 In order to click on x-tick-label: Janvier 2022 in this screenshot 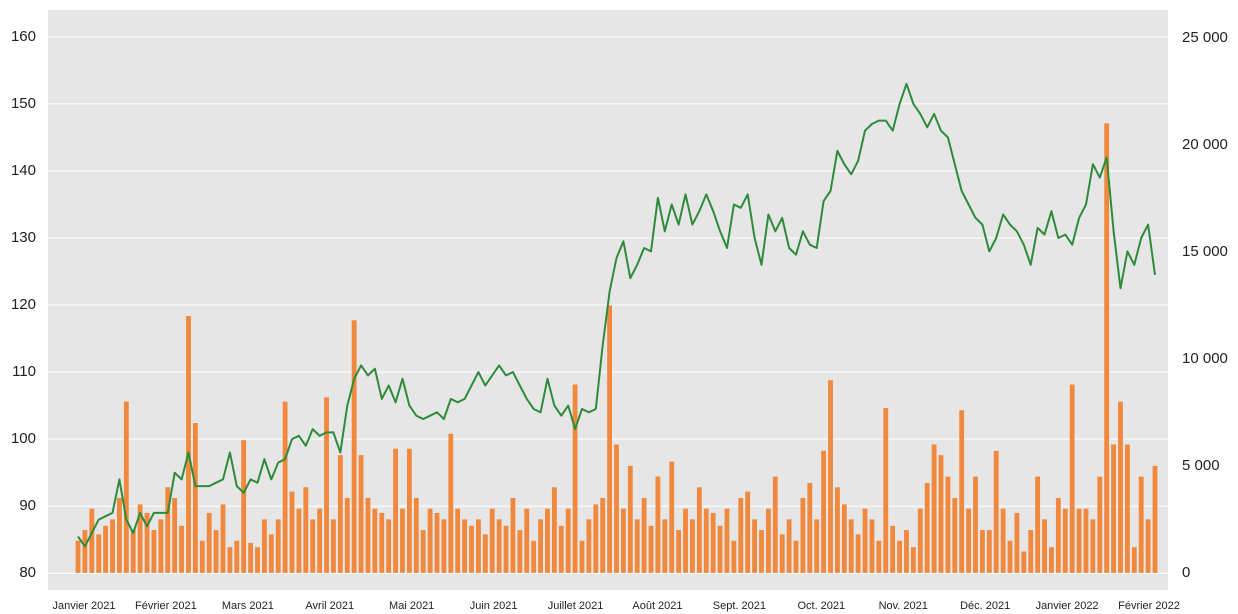, I will do `click(1067, 606)`.